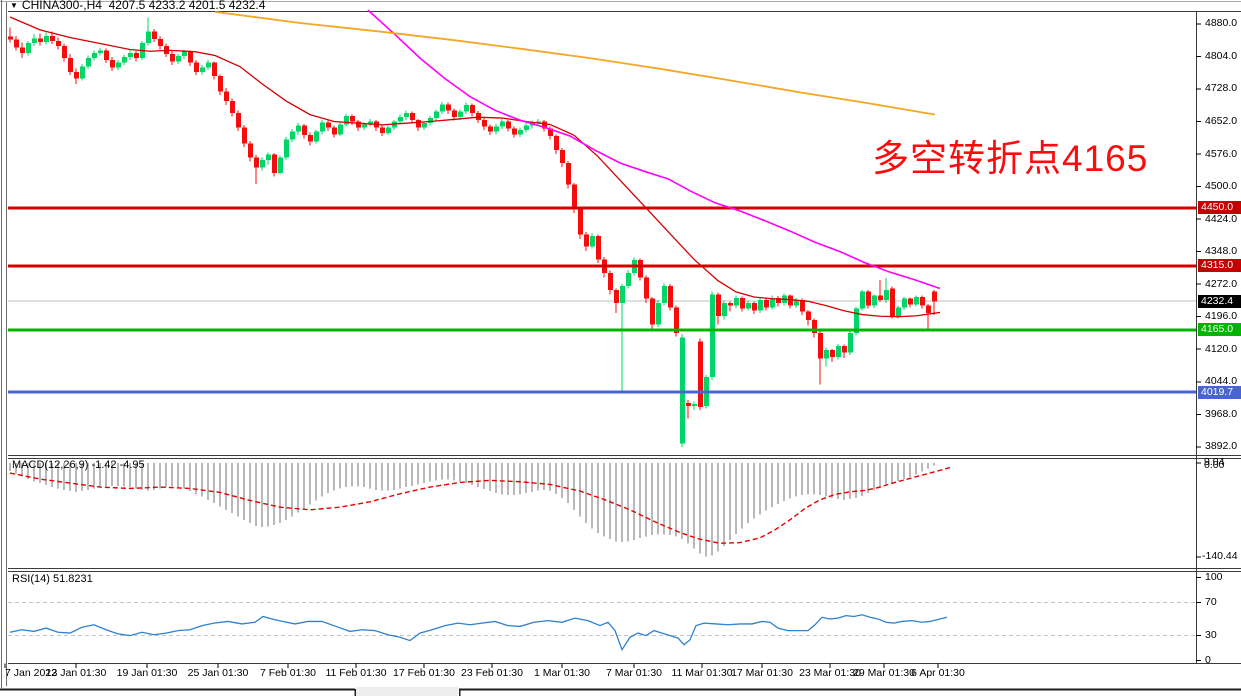 This screenshot has width=1241, height=696. Describe the element at coordinates (1219, 266) in the screenshot. I see `price-badge-4315-0: 4315.0` at that location.